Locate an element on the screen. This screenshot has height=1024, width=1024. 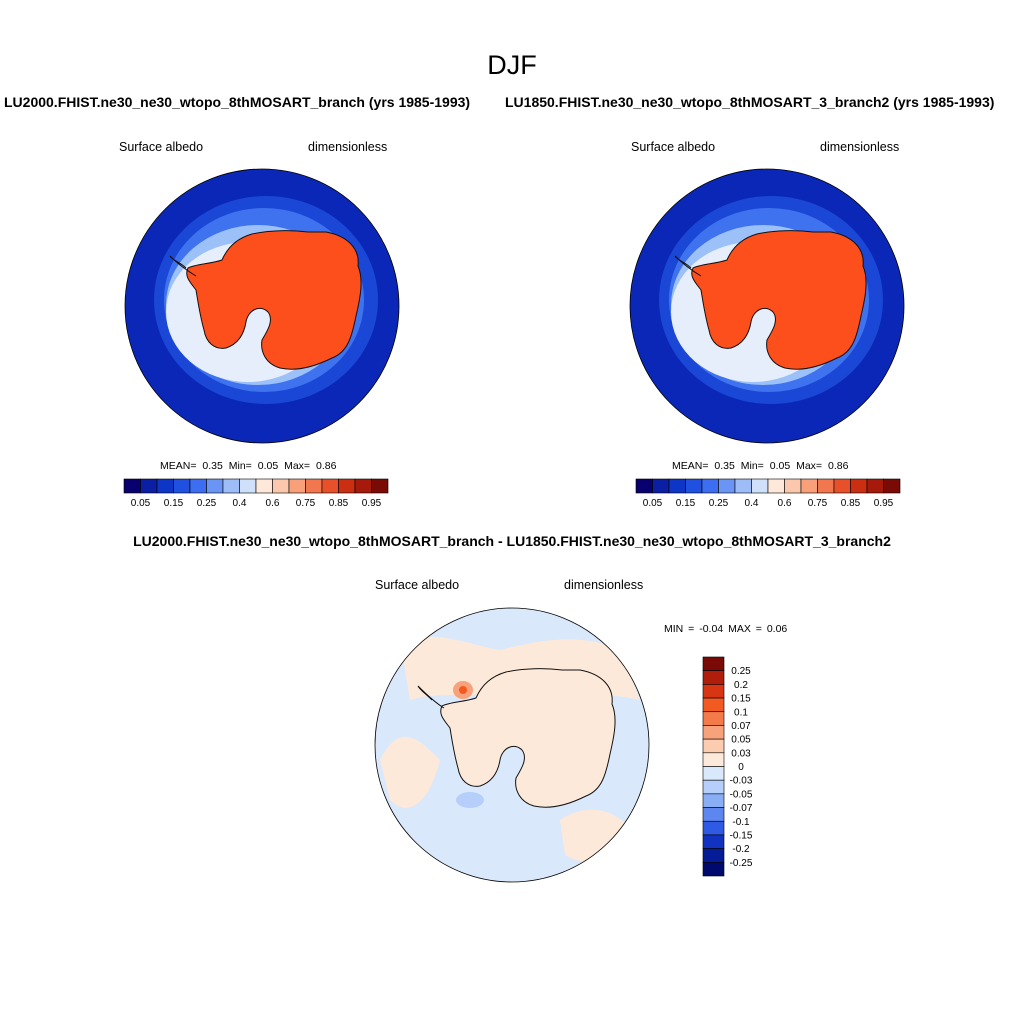
panel1-colorbar-tick-label: 0.15 is located at coordinates (174, 503).